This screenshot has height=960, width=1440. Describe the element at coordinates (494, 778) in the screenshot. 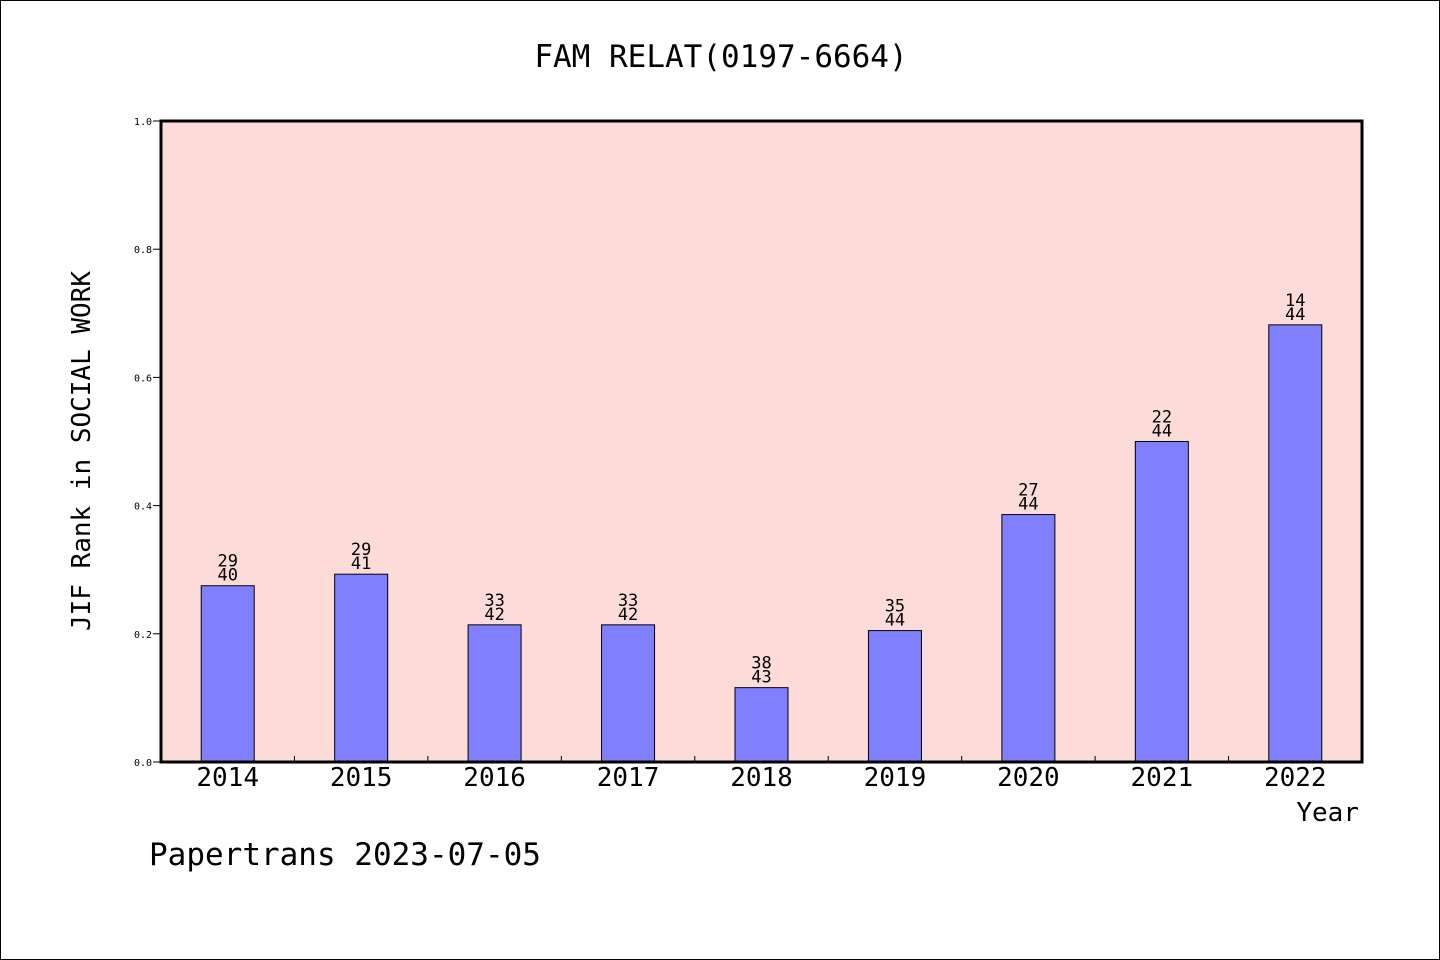

I see `x-tick-label: 2016` at that location.